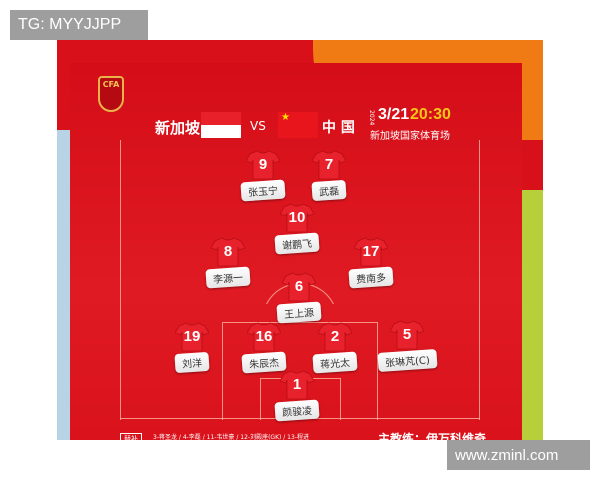  What do you see at coordinates (329, 190) in the screenshot?
I see `player-name: 武磊` at bounding box center [329, 190].